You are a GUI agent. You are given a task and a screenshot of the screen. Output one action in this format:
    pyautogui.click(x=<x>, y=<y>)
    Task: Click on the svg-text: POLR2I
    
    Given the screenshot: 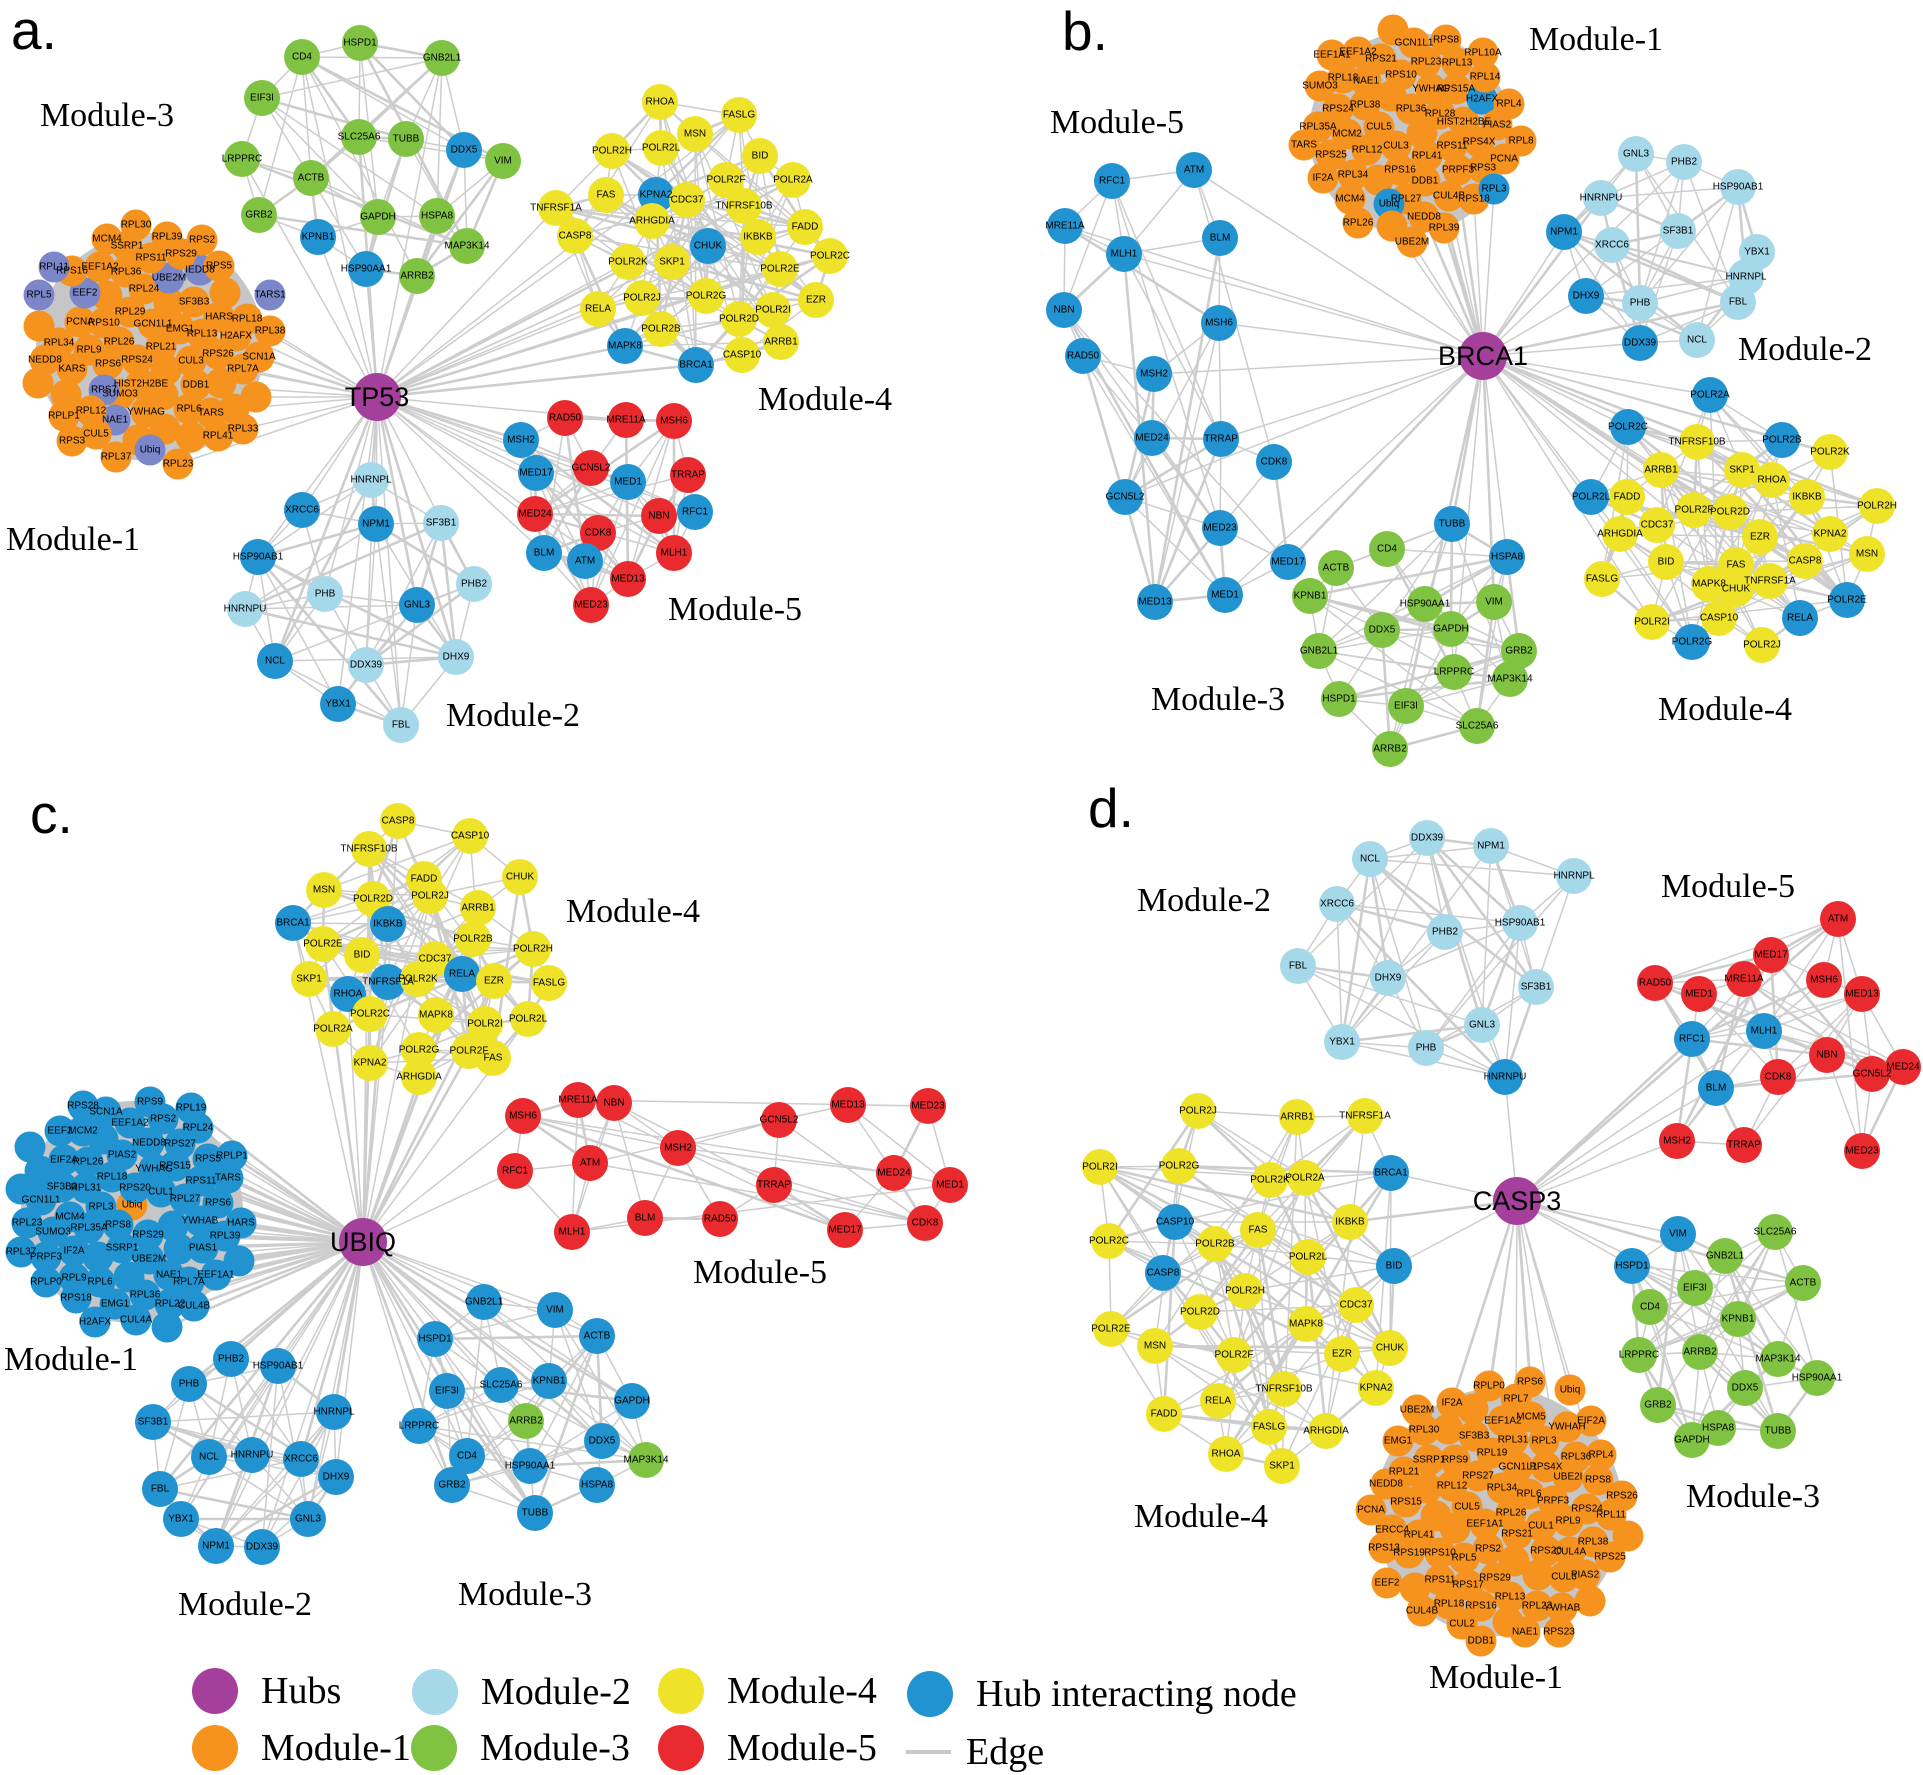 What is the action you would take?
    pyautogui.click(x=1652, y=622)
    